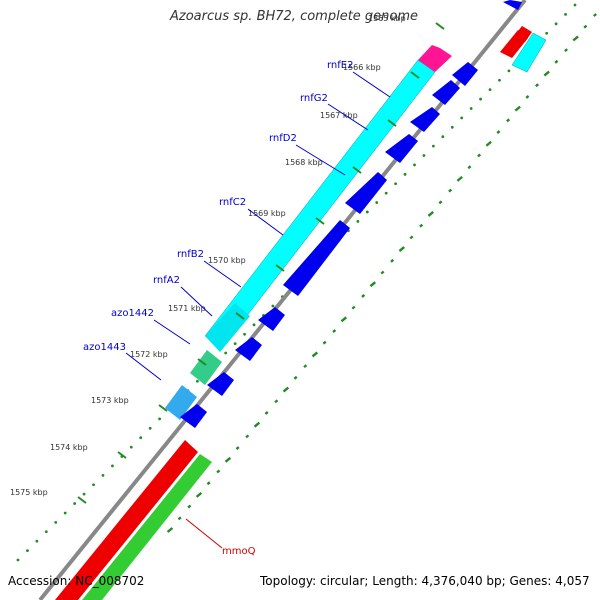  What do you see at coordinates (76, 581) in the screenshot?
I see `accession-text: Accession: NC_008702` at bounding box center [76, 581].